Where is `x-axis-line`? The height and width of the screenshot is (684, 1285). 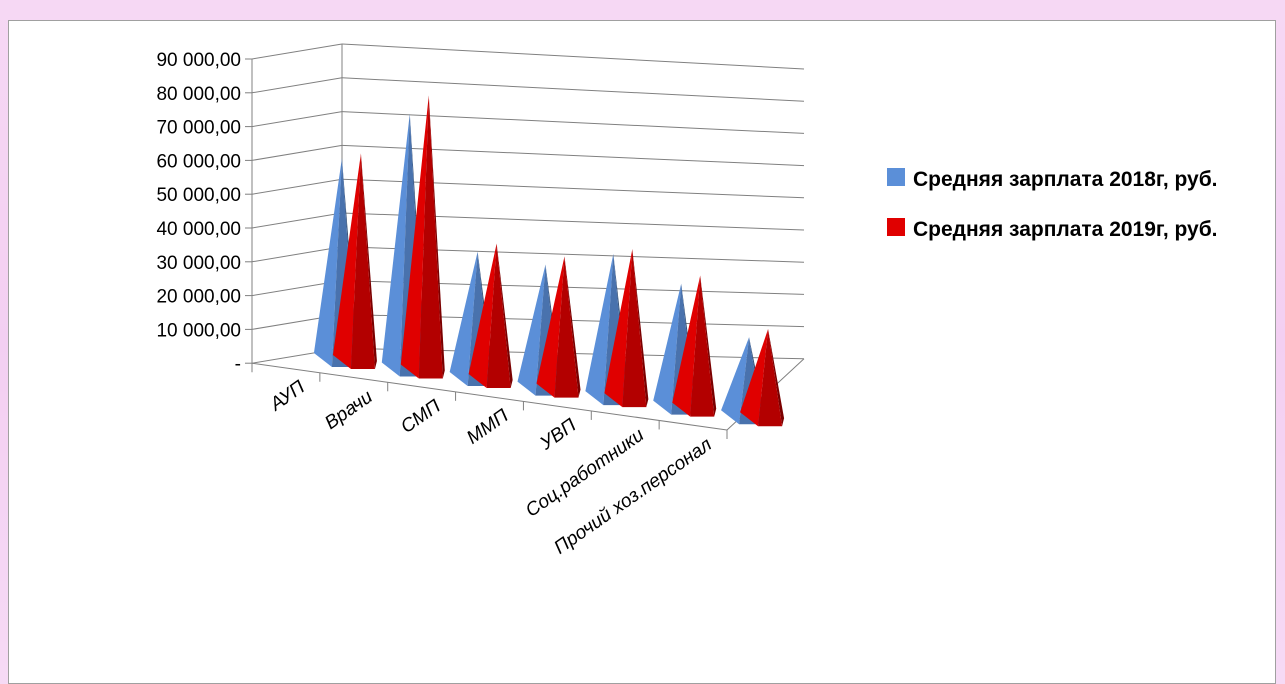 x-axis-line is located at coordinates (489, 396).